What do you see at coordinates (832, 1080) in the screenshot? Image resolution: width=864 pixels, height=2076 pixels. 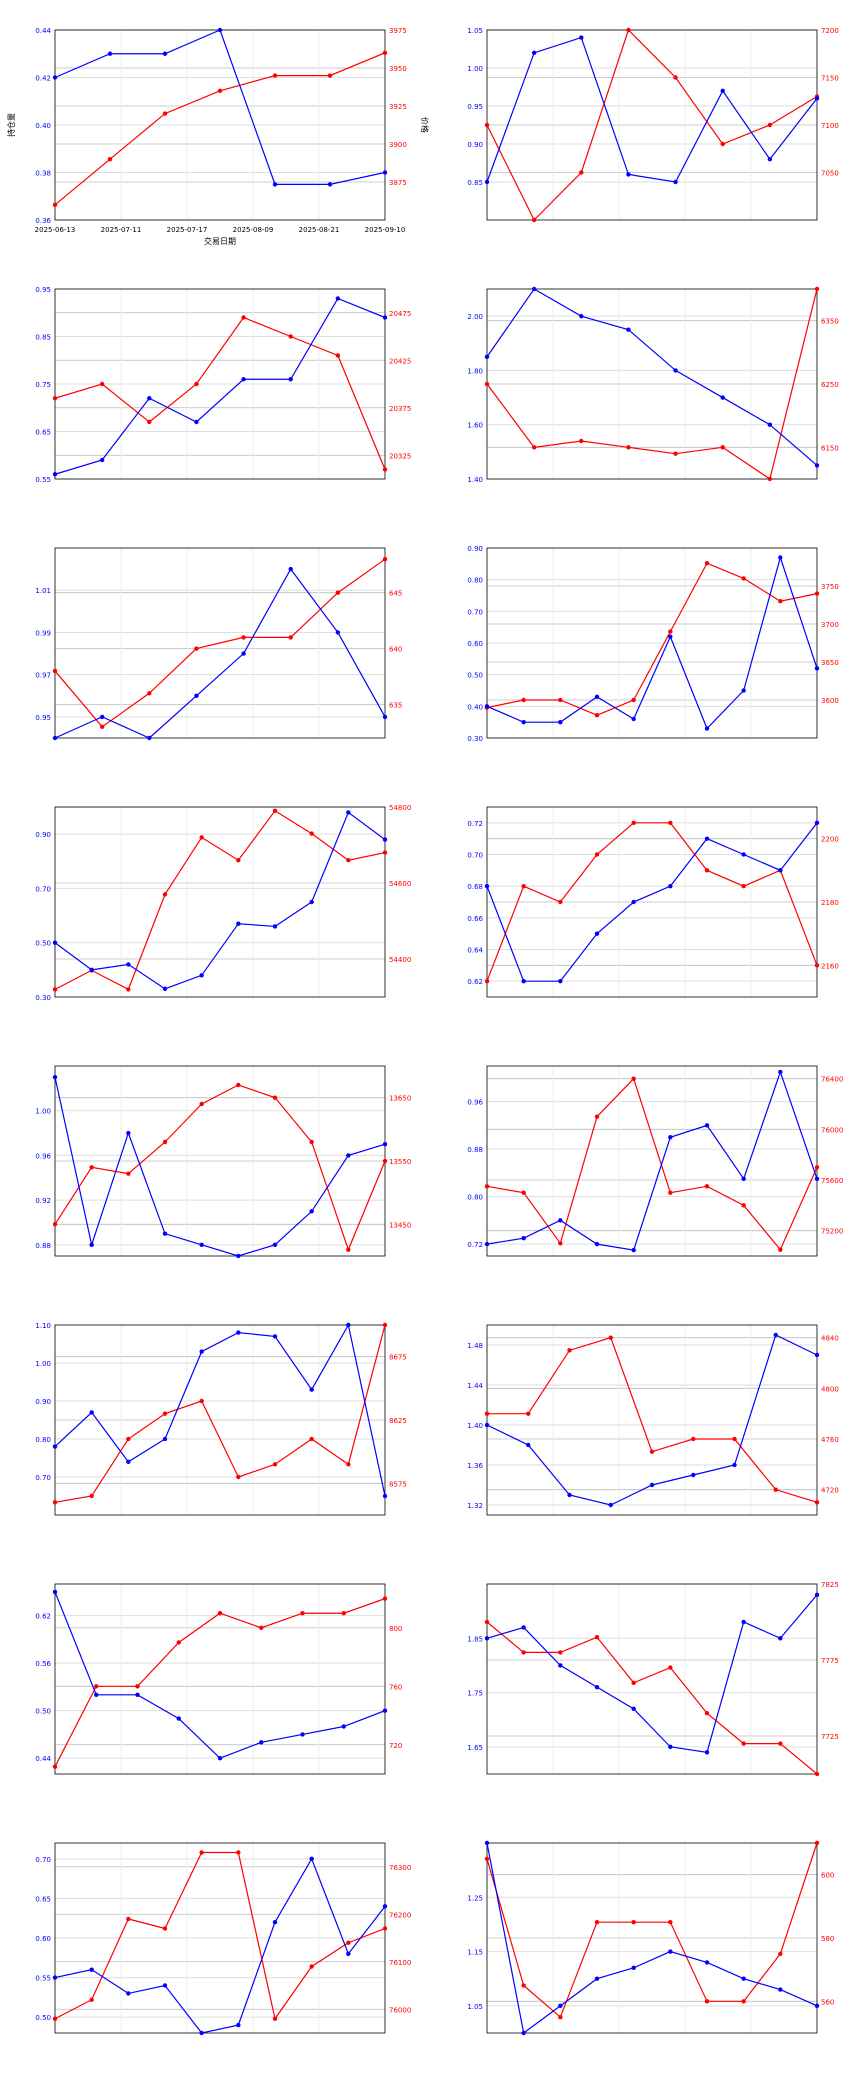 I see `right-tick-label: 76400` at bounding box center [832, 1080].